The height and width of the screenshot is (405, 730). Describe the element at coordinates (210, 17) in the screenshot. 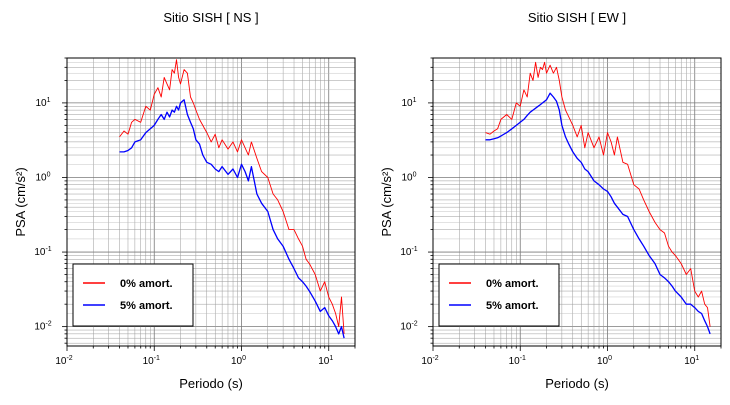

I see `chart-title: Sitio SISH [ NS ]` at that location.